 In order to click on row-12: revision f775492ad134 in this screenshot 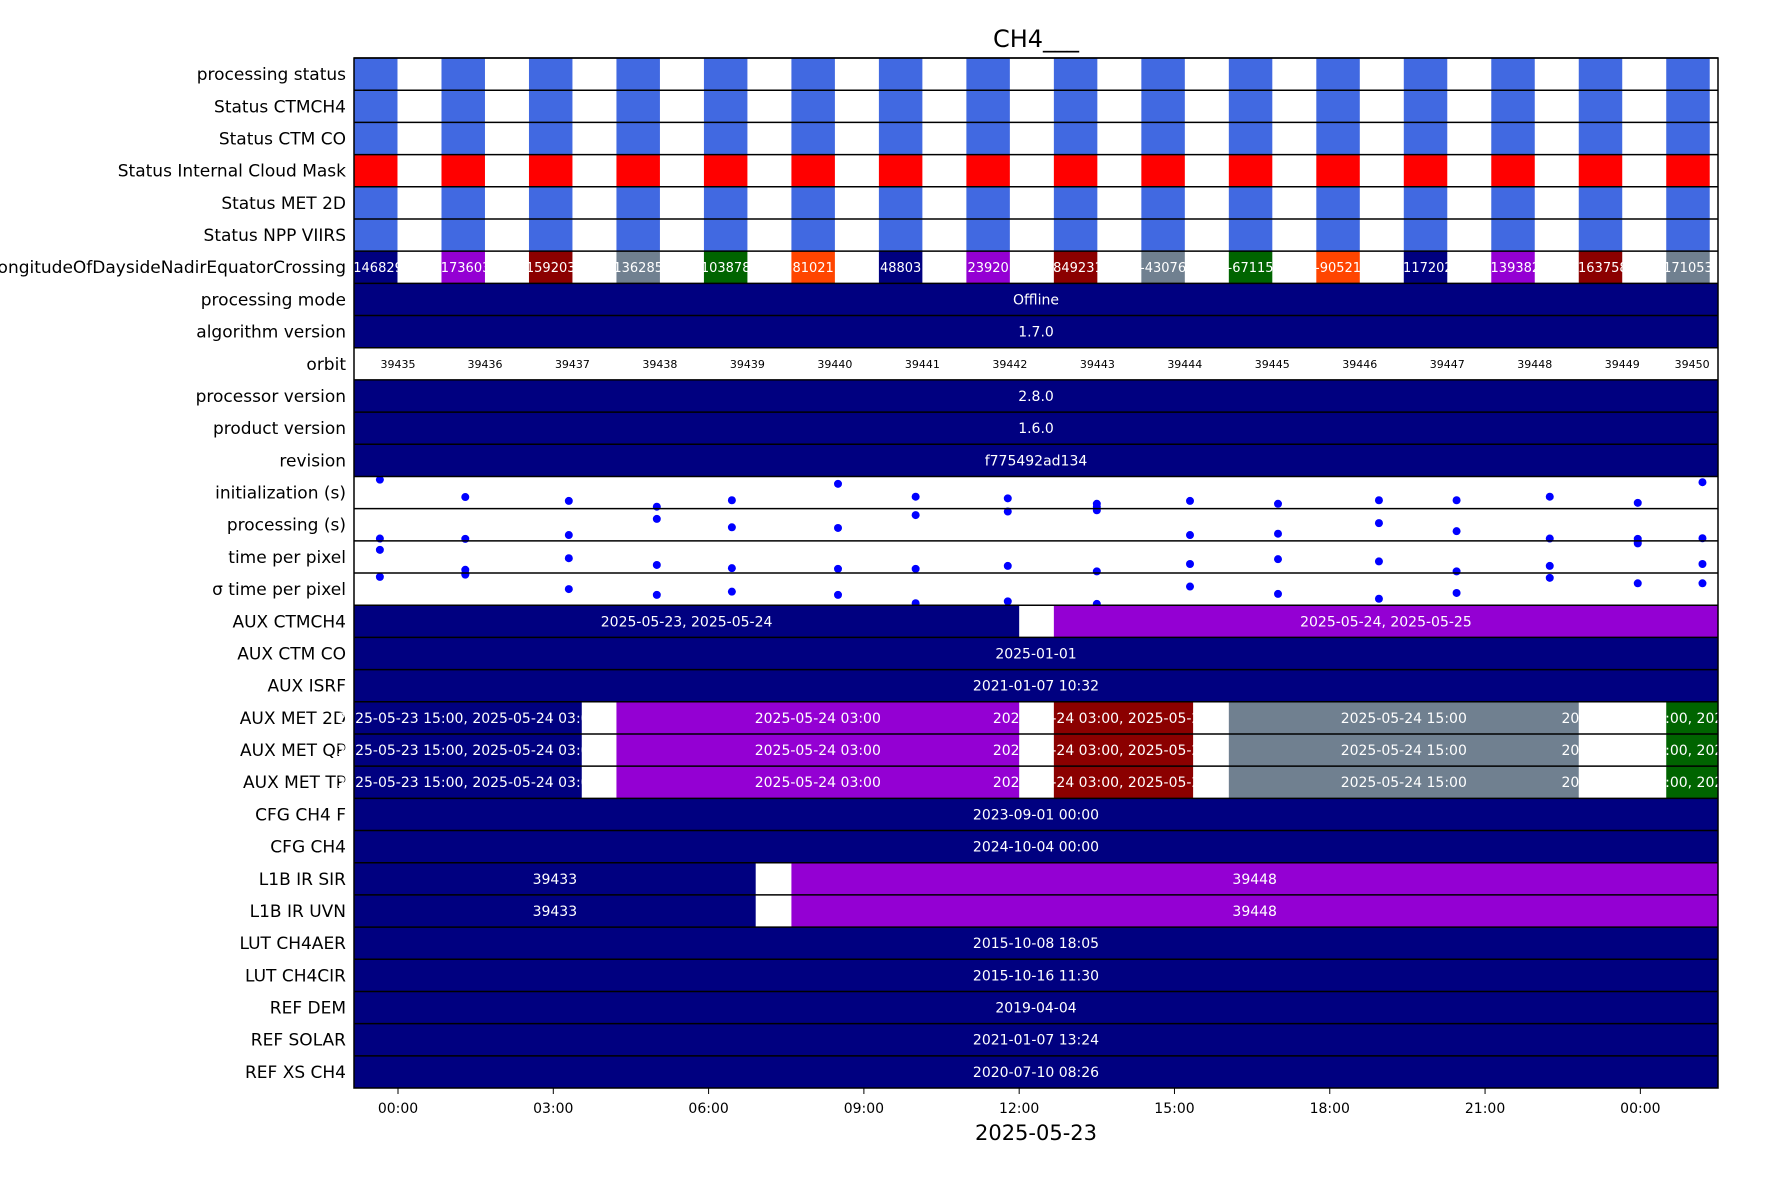, I will do `click(998, 460)`.